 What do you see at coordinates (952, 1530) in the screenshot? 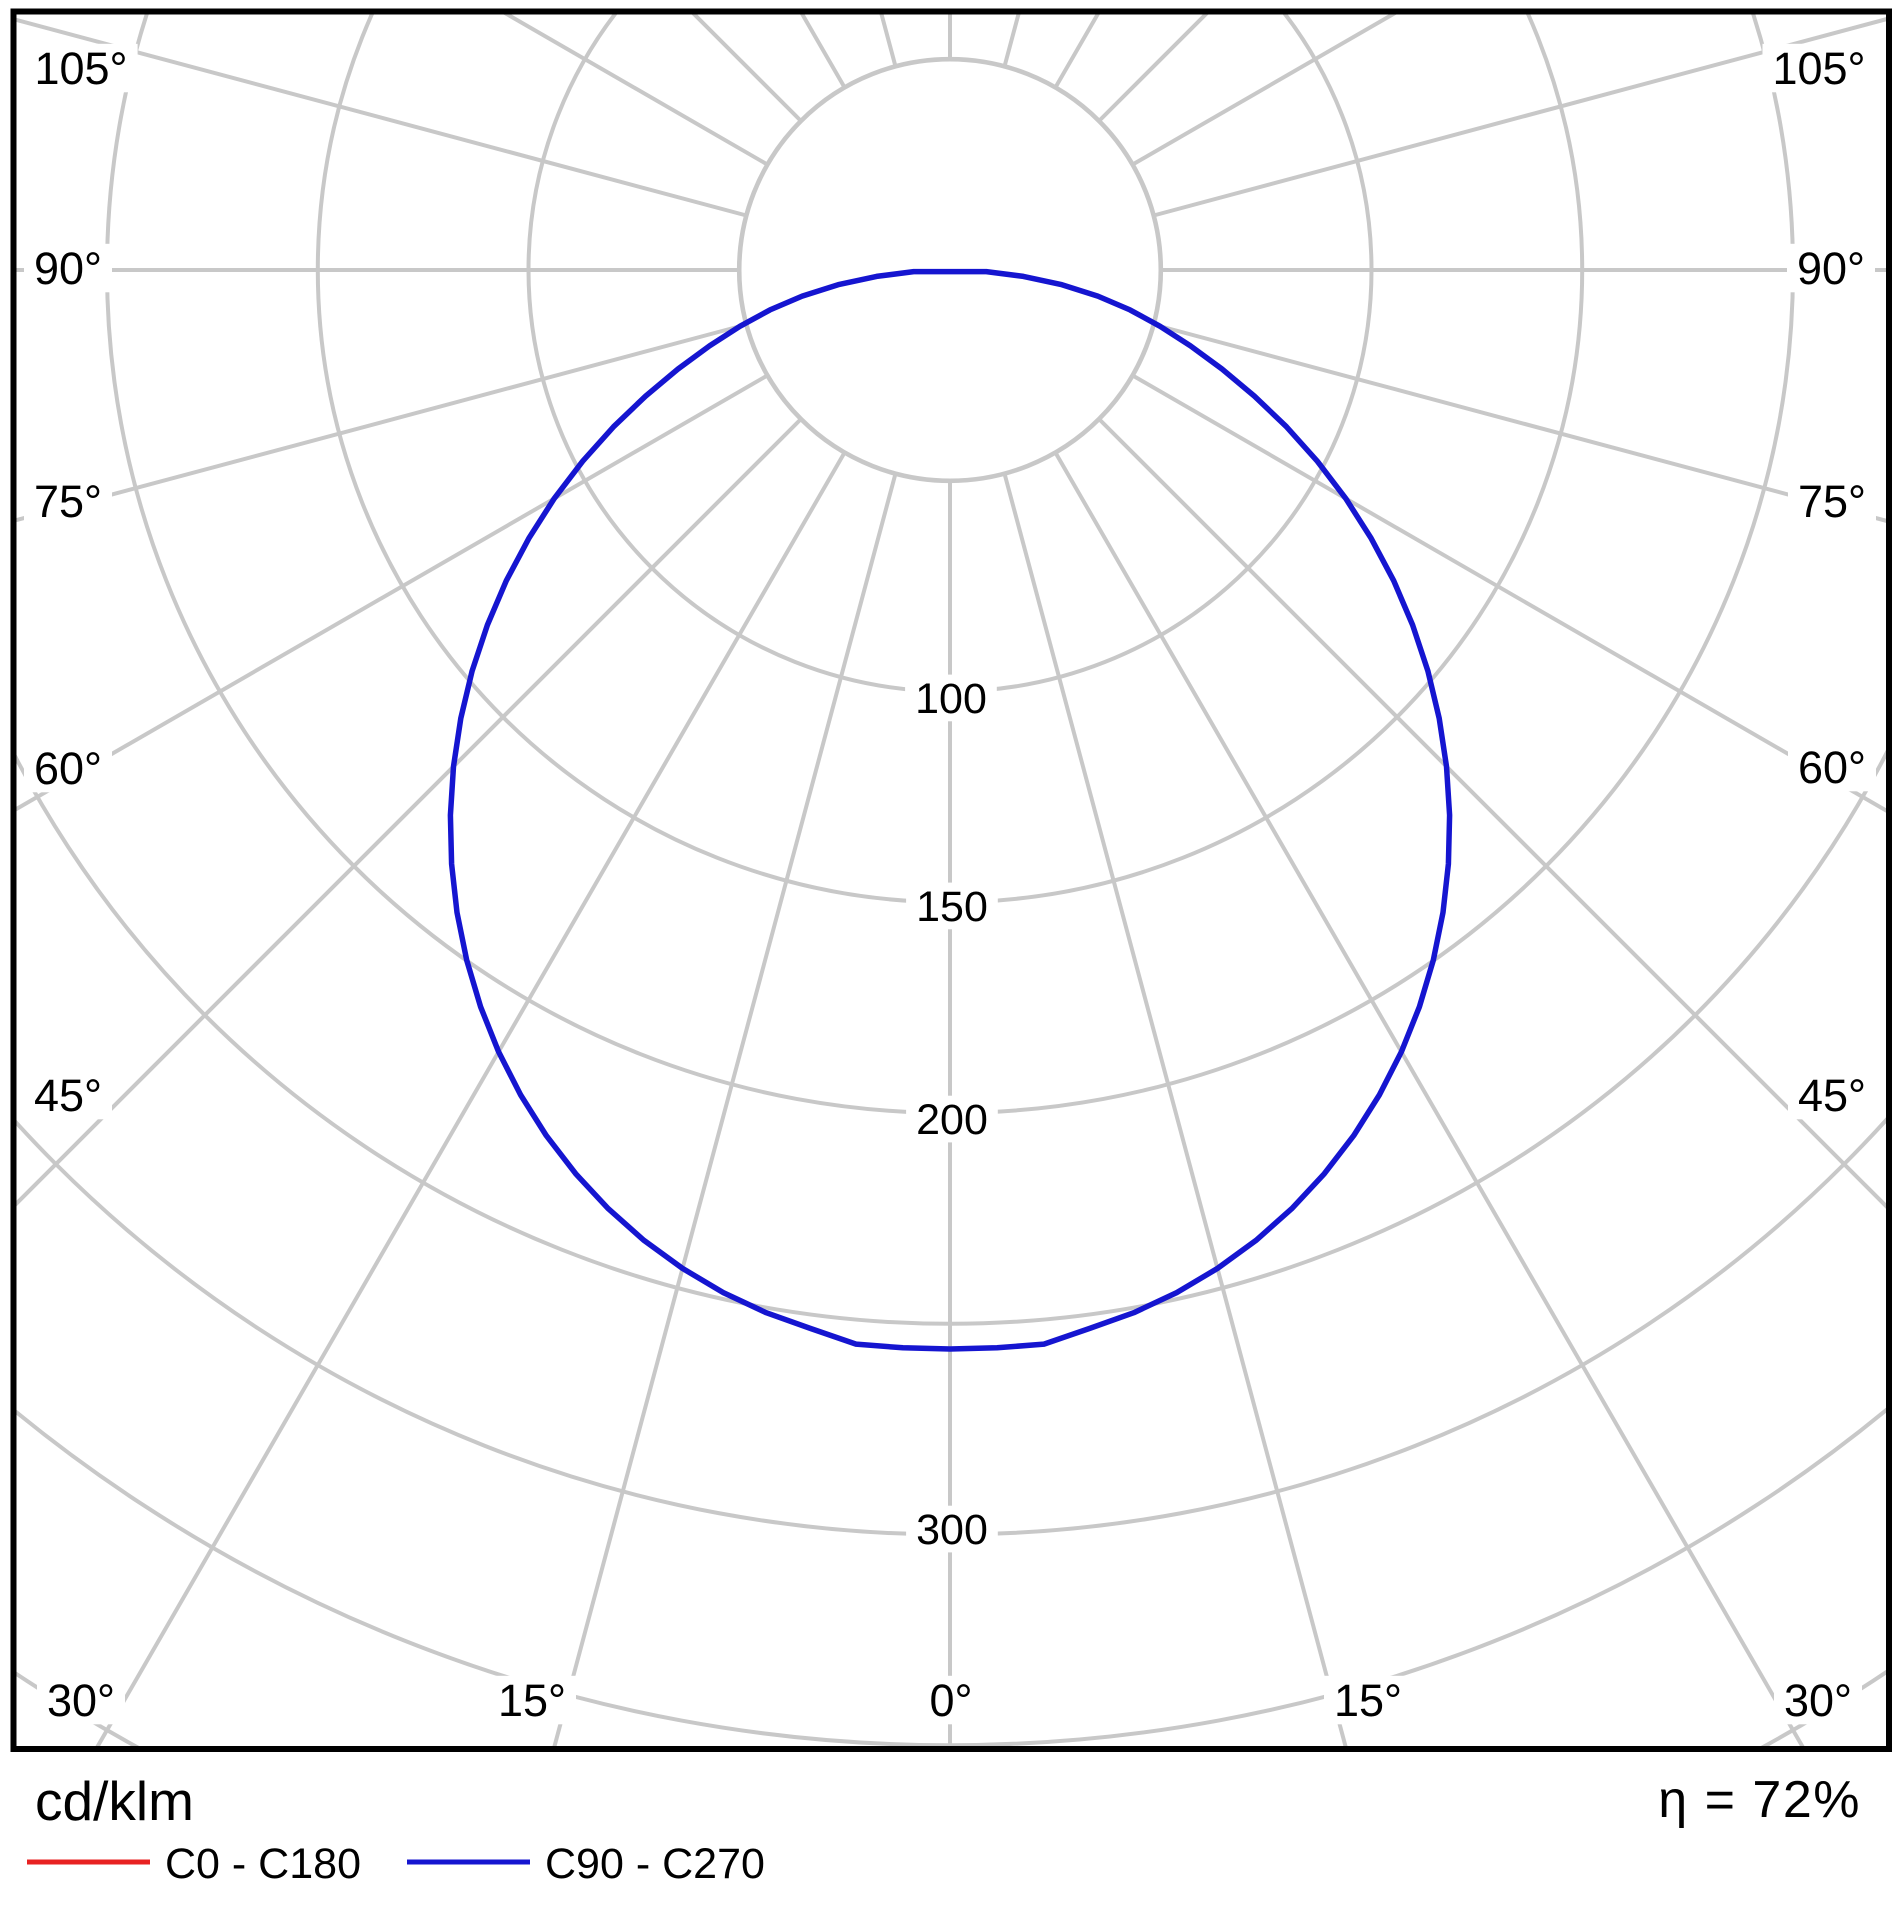
I see `svg-text: 300` at bounding box center [952, 1530].